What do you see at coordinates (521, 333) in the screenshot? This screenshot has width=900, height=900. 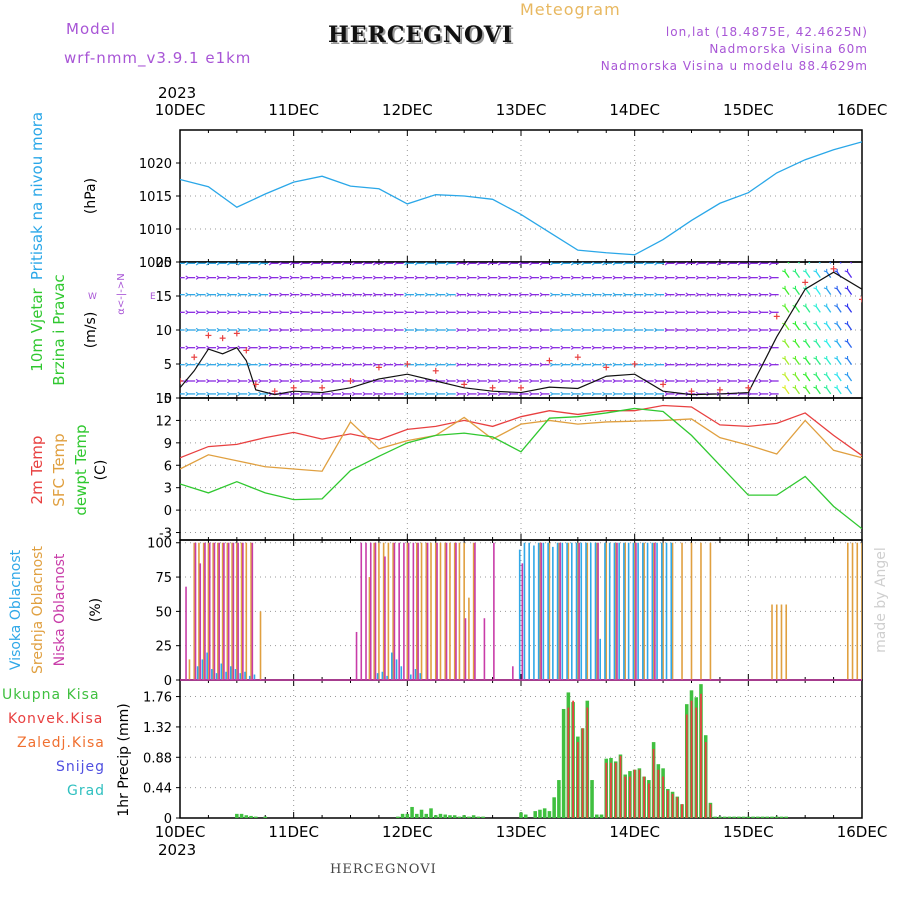 I see `wind-speed-line` at bounding box center [521, 333].